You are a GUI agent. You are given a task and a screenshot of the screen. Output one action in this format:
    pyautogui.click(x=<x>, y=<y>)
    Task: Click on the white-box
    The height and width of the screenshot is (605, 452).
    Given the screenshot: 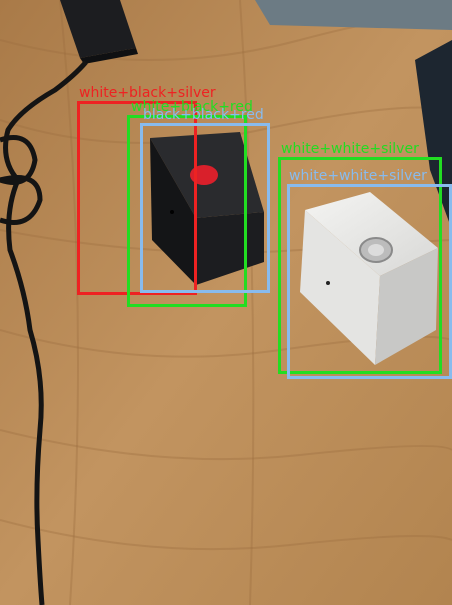 What is the action you would take?
    pyautogui.click(x=369, y=278)
    